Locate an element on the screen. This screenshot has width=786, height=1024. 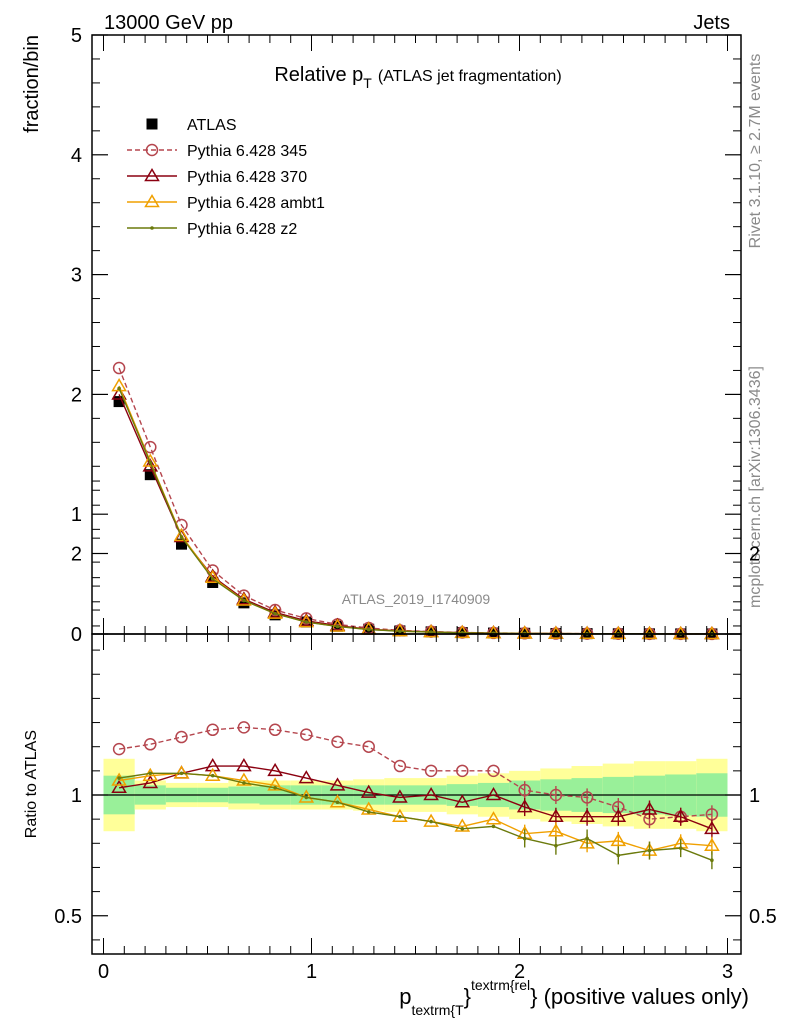
y-tick-label: 1 is located at coordinates (76, 515).